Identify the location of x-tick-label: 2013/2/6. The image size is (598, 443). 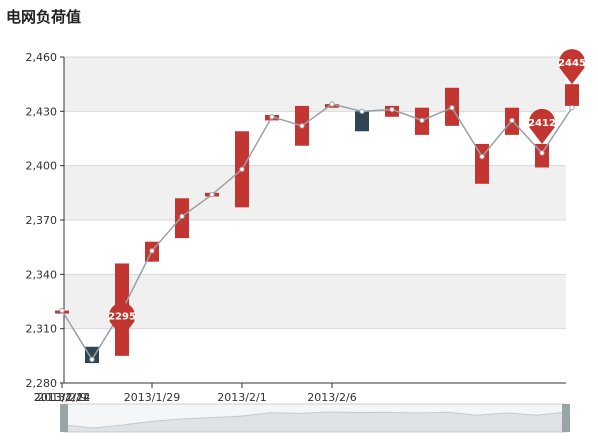
(331, 397).